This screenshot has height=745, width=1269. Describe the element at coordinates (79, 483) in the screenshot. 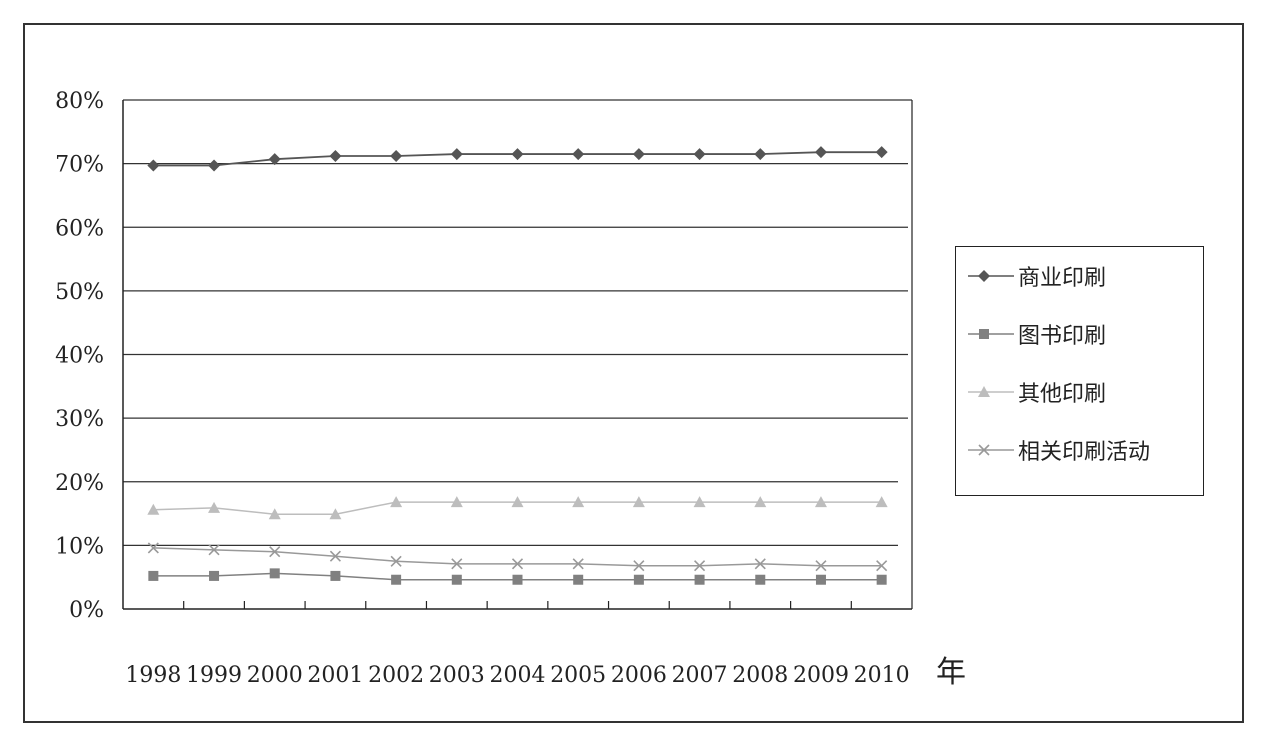

I see `y-tick-label: 20%` at that location.